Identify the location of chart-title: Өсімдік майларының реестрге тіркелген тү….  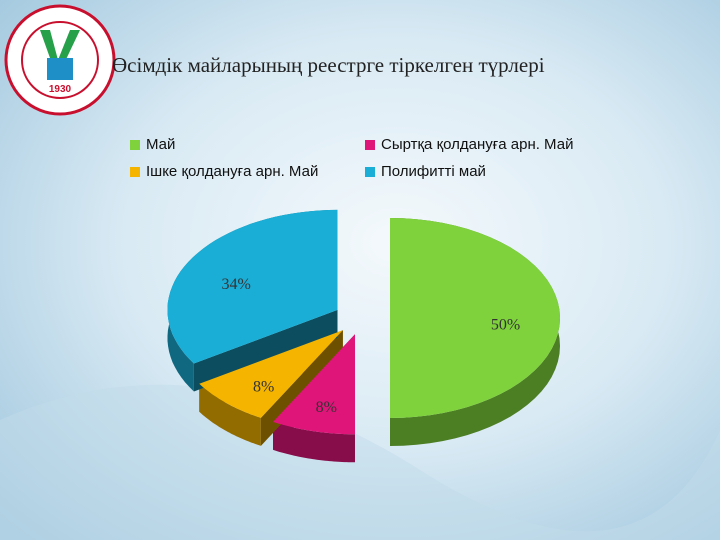
(328, 65).